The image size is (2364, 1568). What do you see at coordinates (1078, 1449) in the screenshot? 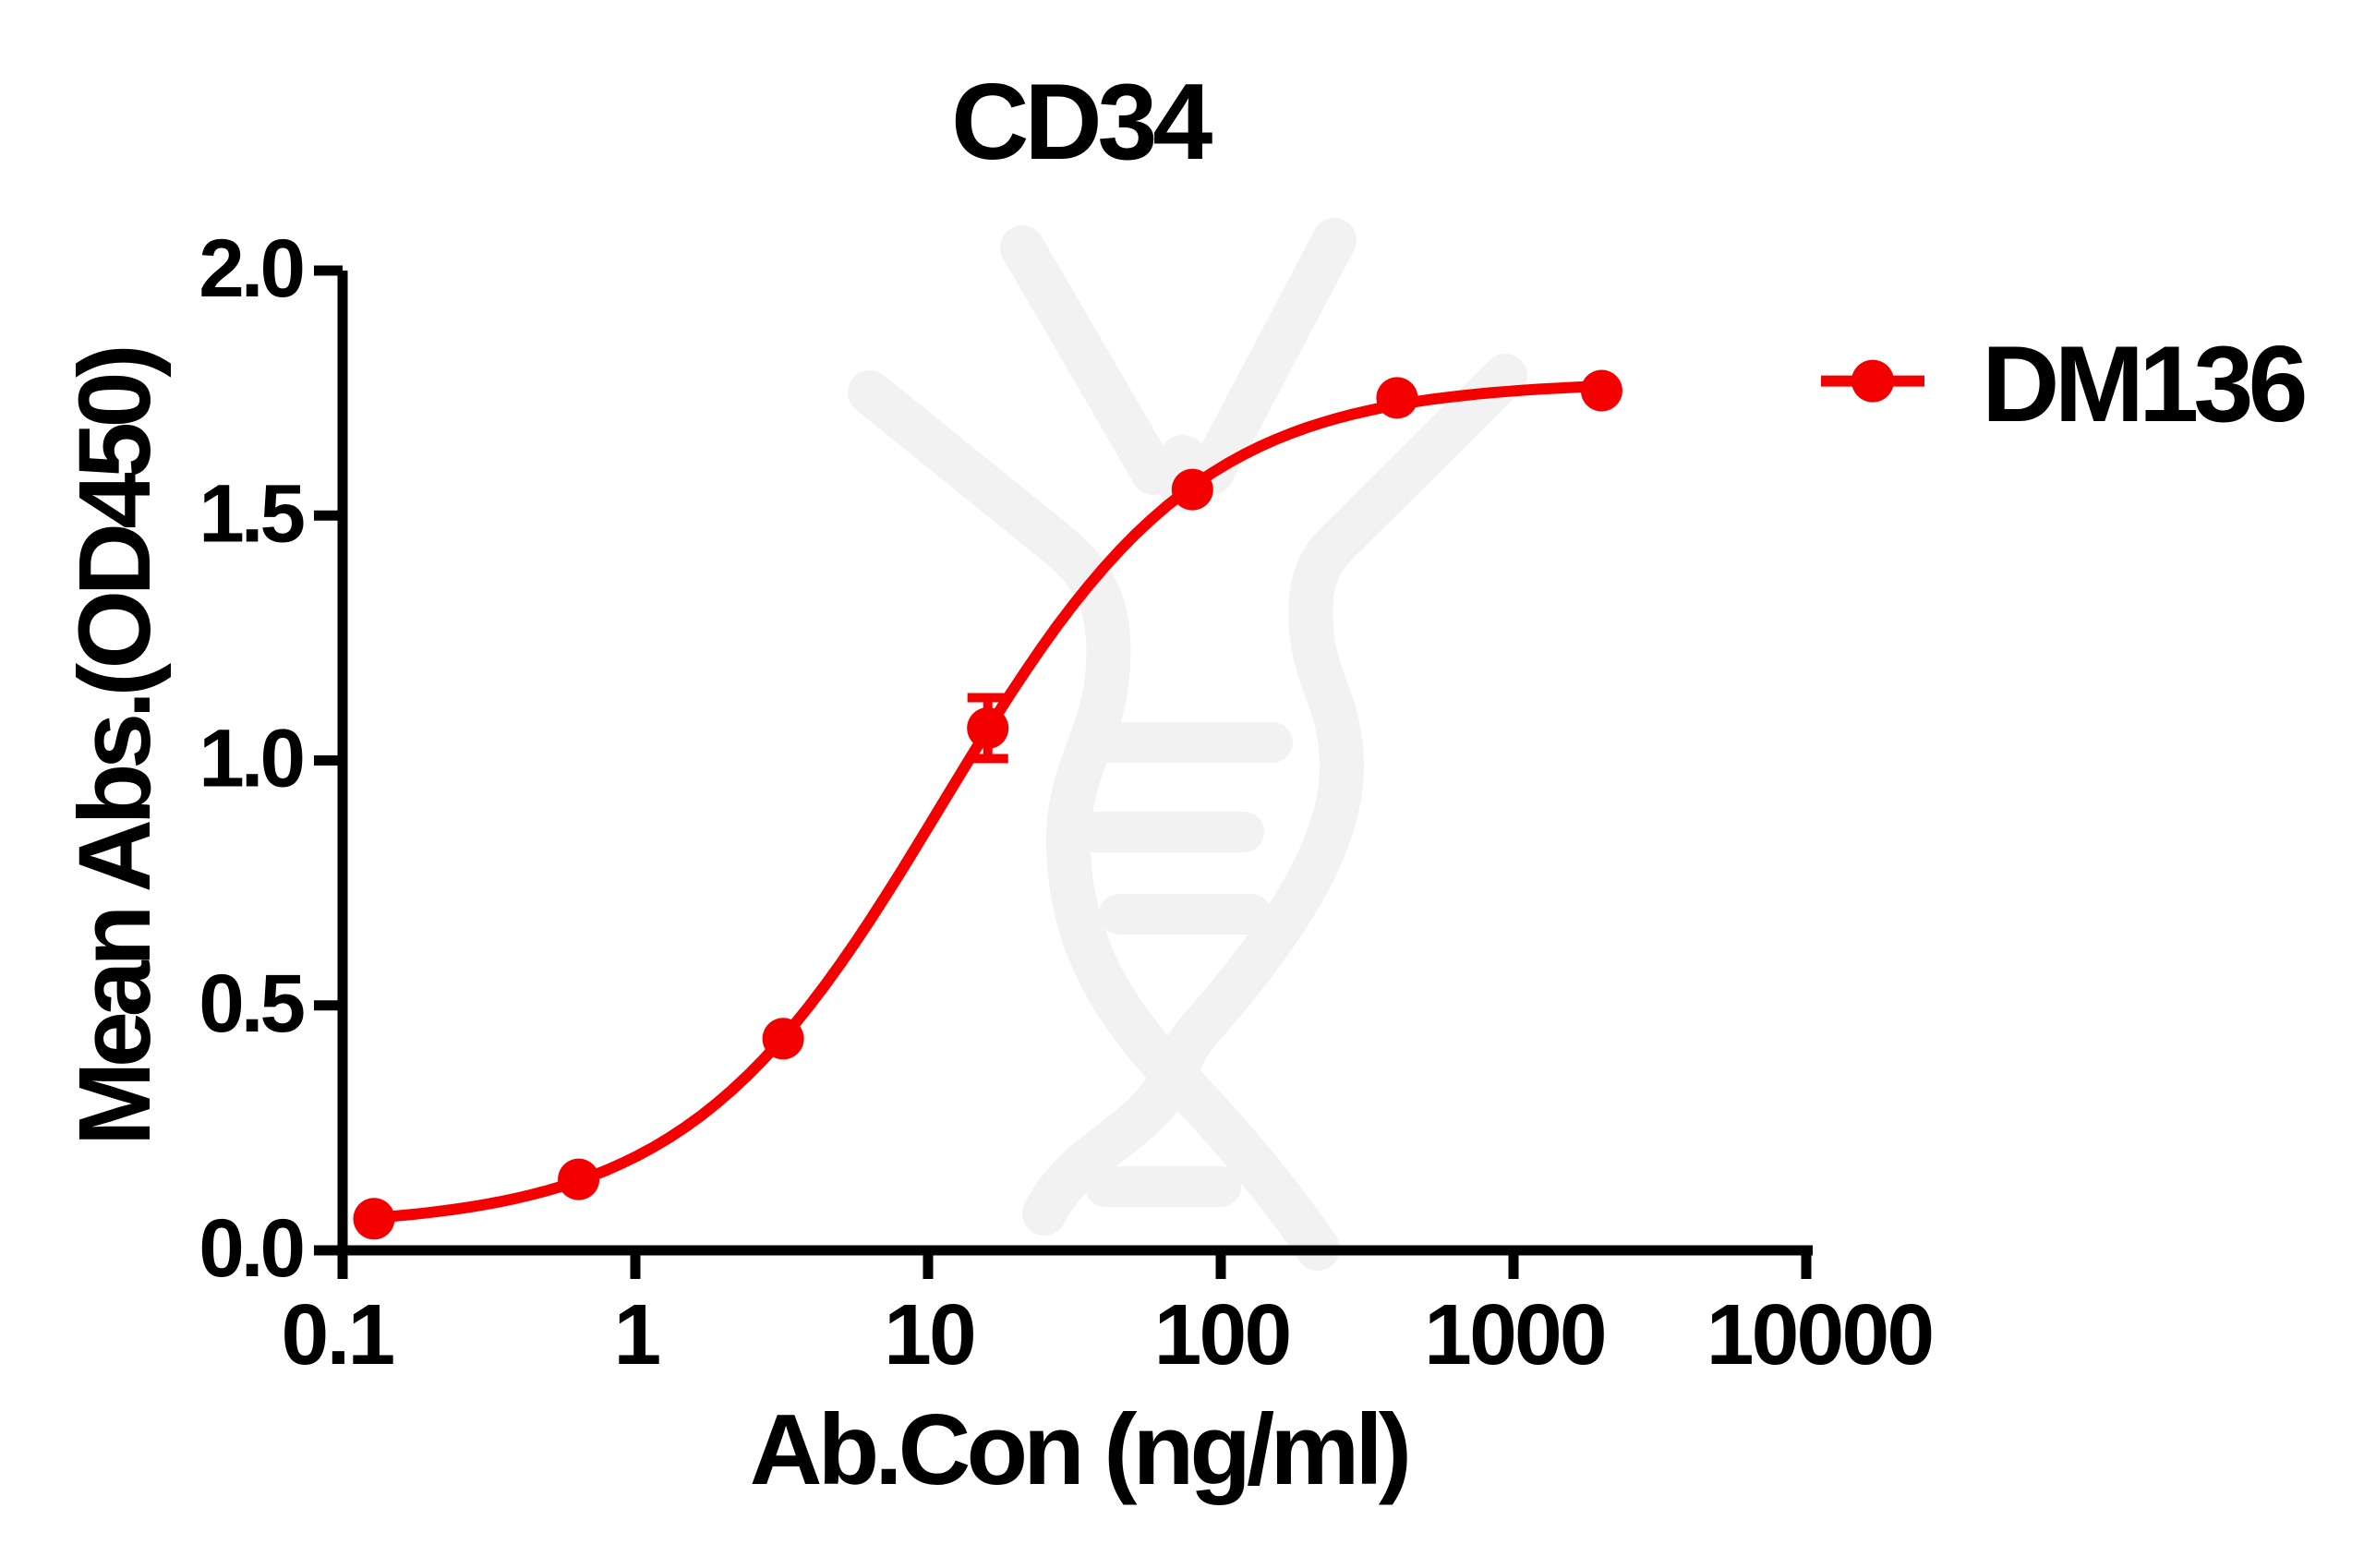
I see `svg-text: Ab.Con (ng/ml)` at bounding box center [1078, 1449].